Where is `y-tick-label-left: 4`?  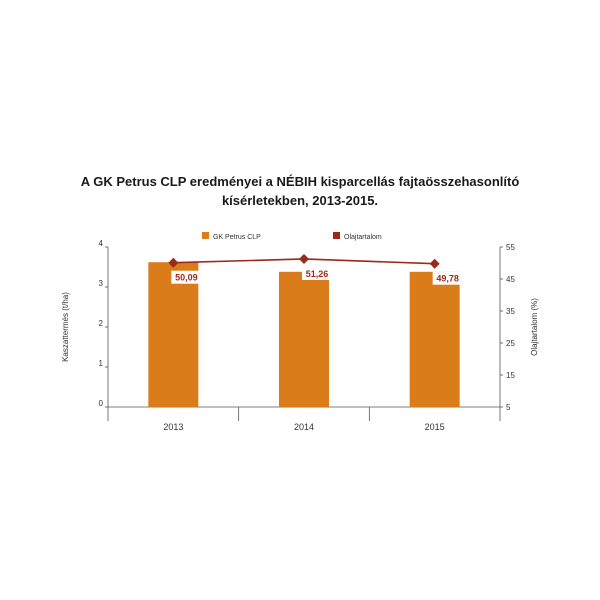 y-tick-label-left: 4 is located at coordinates (101, 243).